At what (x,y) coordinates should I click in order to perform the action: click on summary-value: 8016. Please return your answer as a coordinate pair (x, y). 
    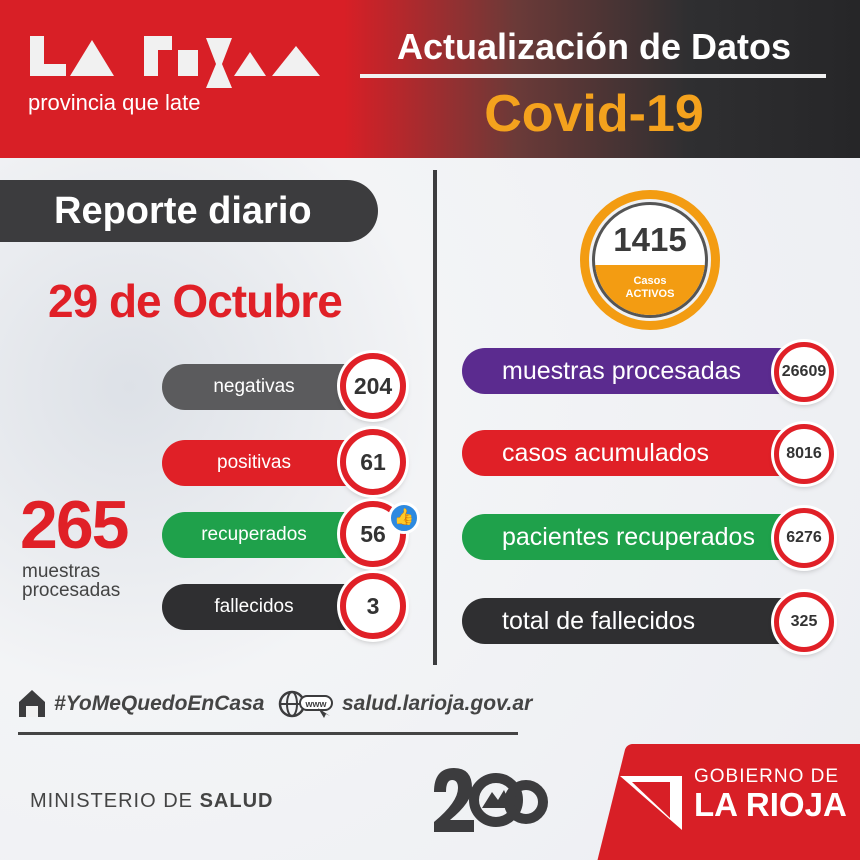
    Looking at the image, I should click on (804, 454).